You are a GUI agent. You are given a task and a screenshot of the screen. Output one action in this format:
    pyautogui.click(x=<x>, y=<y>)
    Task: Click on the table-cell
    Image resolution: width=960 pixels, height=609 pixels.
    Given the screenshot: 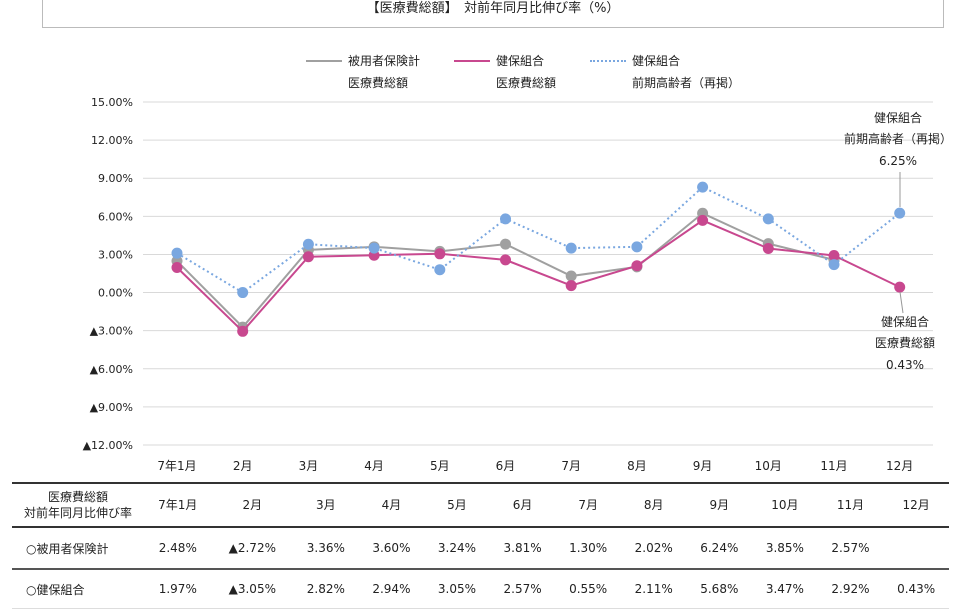 What is the action you would take?
    pyautogui.click(x=916, y=548)
    